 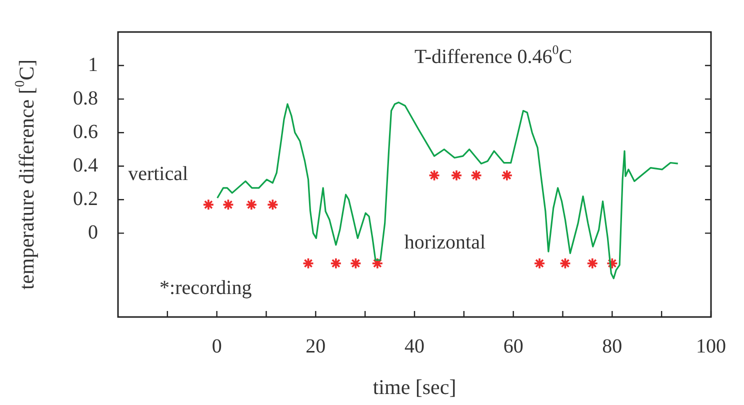 I want to click on x-tick-label: 0, so click(x=217, y=346).